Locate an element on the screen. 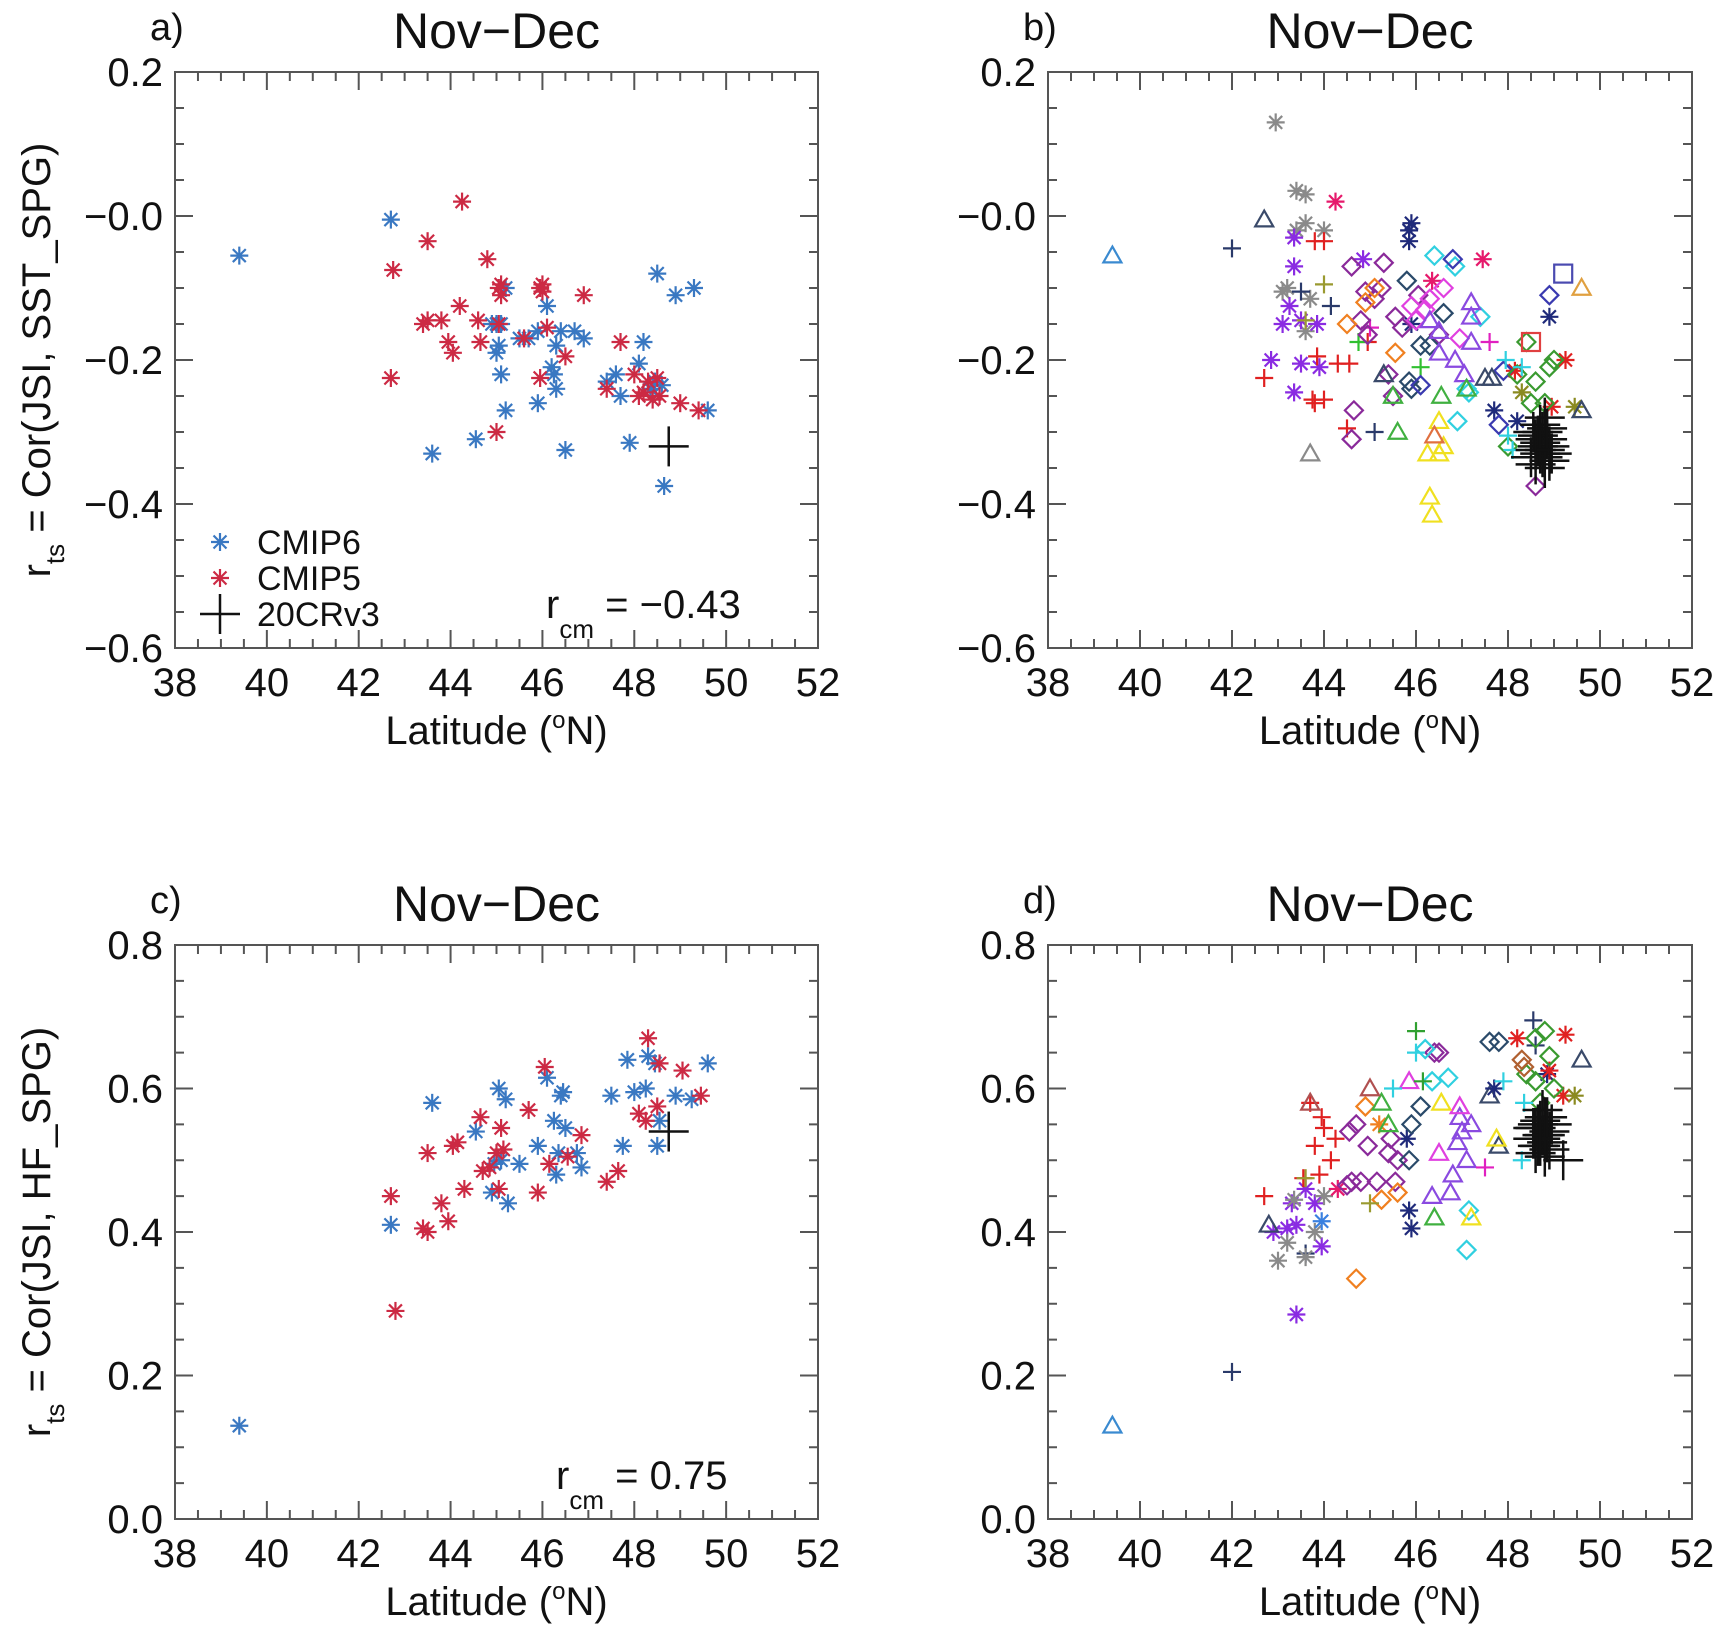 The width and height of the screenshot is (1725, 1646). chart-title: Nov−Dec is located at coordinates (1369, 31).